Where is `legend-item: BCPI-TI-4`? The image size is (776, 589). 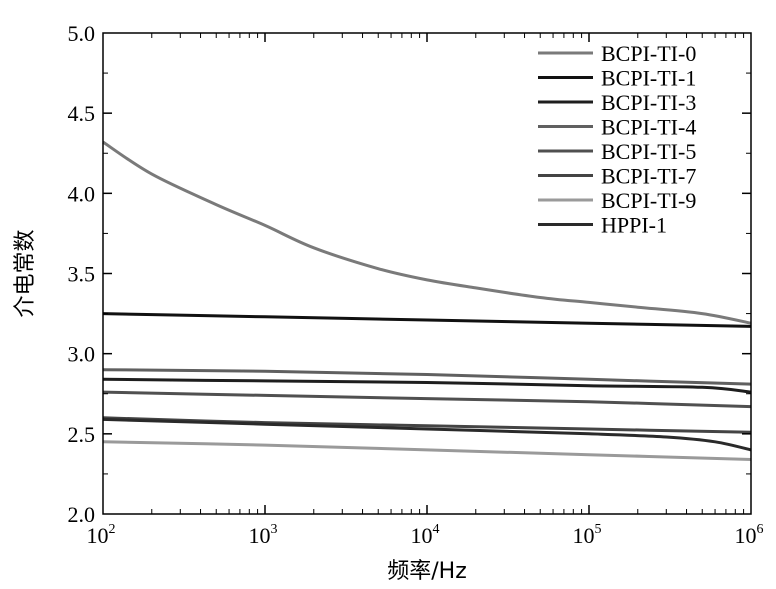 legend-item: BCPI-TI-4 is located at coordinates (617, 127).